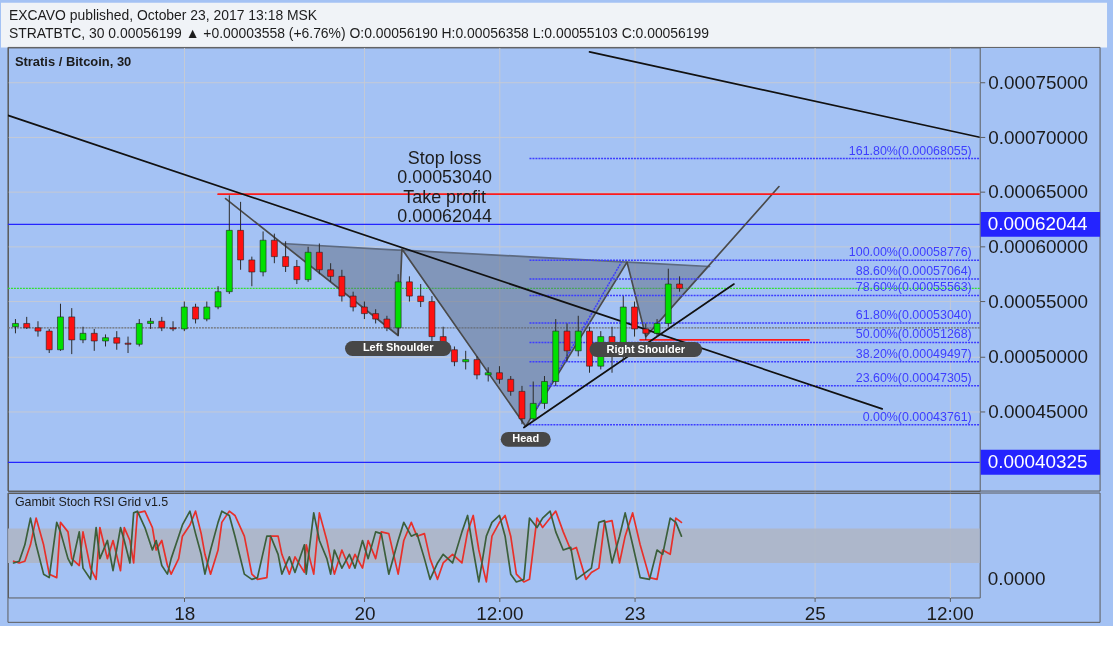 The height and width of the screenshot is (663, 1113). Describe the element at coordinates (635, 613) in the screenshot. I see `x-tick-label: 23` at that location.